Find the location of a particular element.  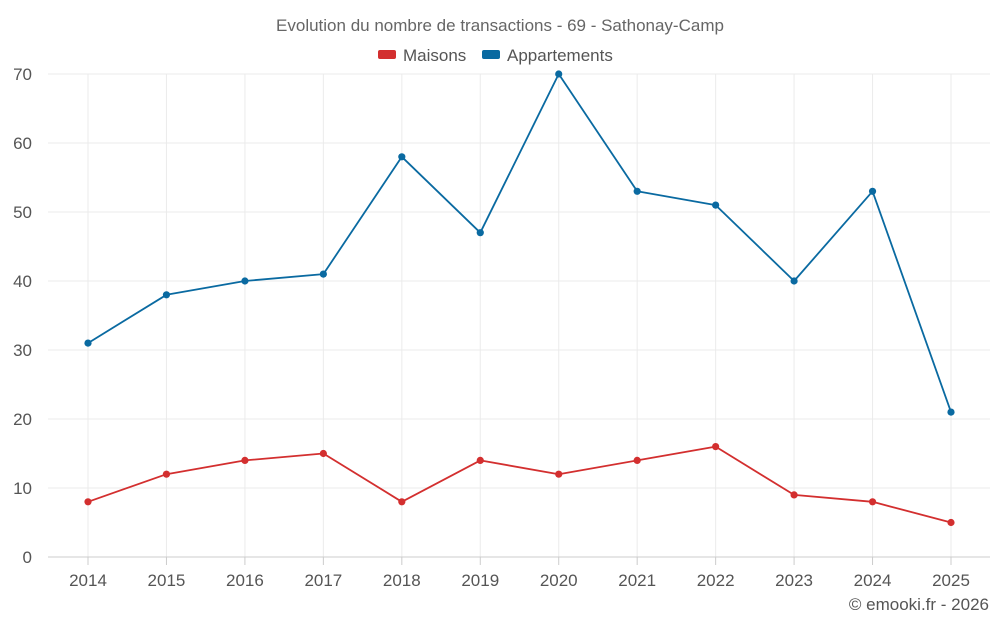

series-maisons is located at coordinates (519, 485).